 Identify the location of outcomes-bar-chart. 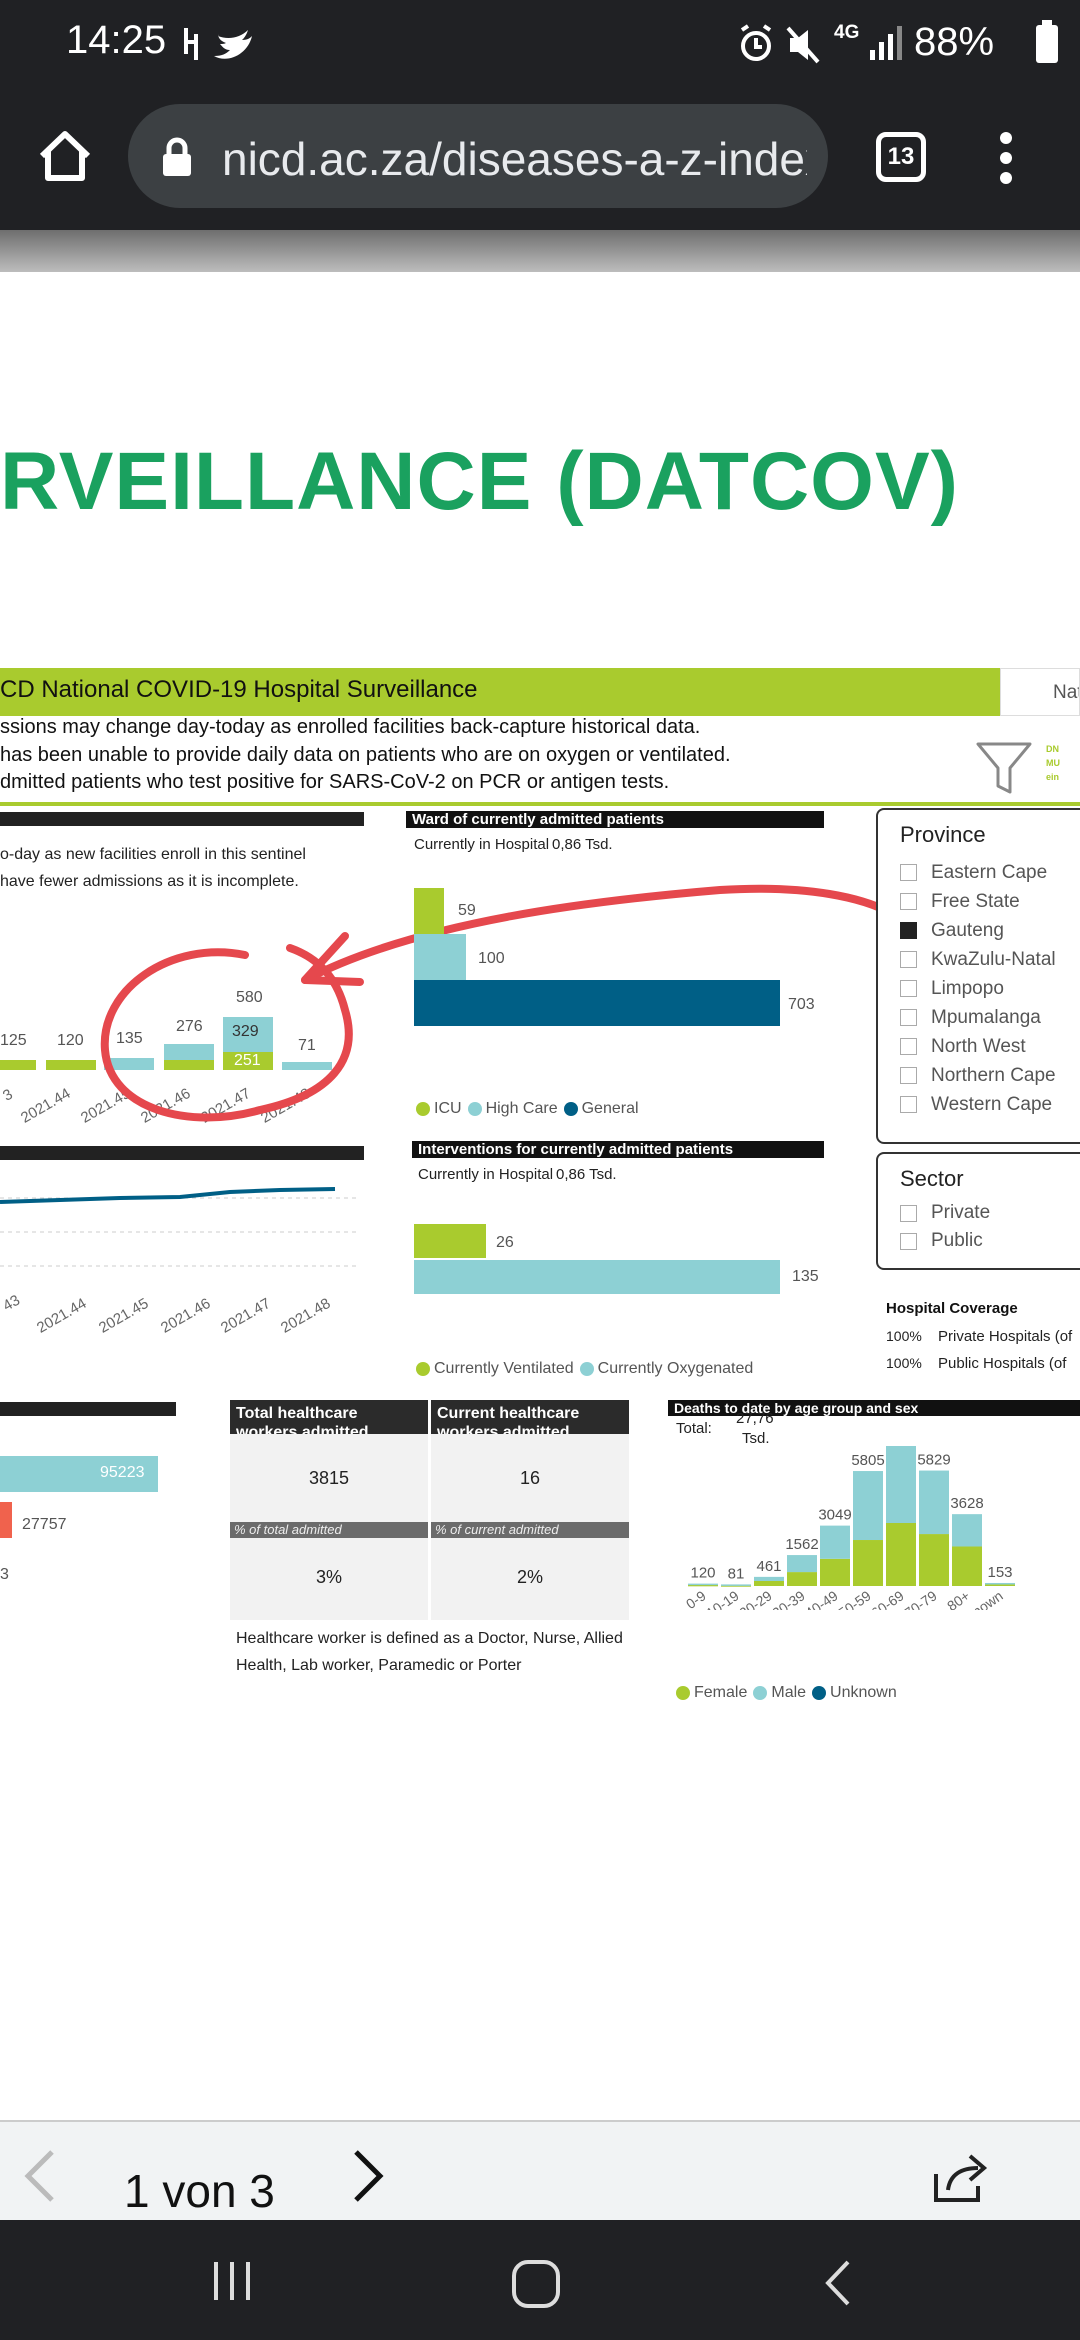
(79, 1497).